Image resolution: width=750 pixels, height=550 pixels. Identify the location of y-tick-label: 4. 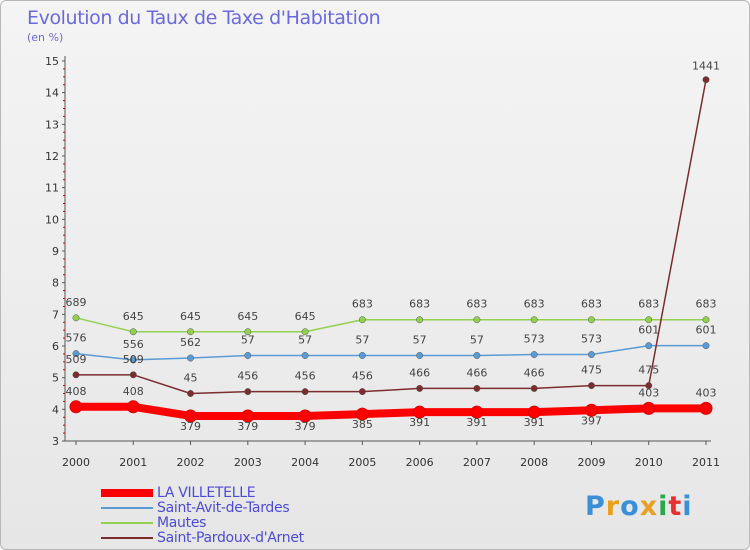
(55, 409).